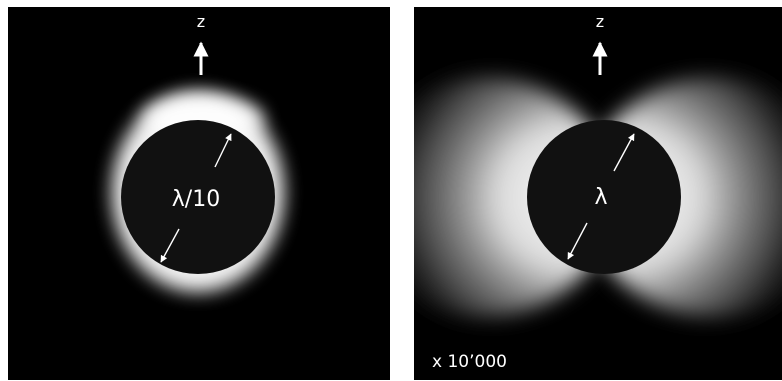 This screenshot has width=782, height=381. I want to click on right-diameter-arrow-lower, so click(577, 241).